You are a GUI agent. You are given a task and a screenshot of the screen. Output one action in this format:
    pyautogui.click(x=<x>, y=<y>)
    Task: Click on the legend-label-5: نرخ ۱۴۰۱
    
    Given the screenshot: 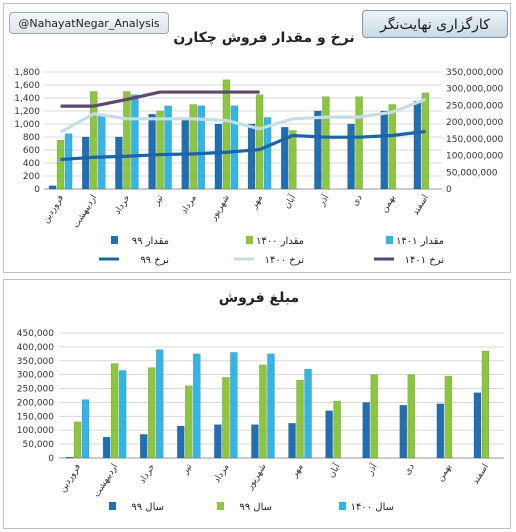 What is the action you would take?
    pyautogui.click(x=424, y=260)
    